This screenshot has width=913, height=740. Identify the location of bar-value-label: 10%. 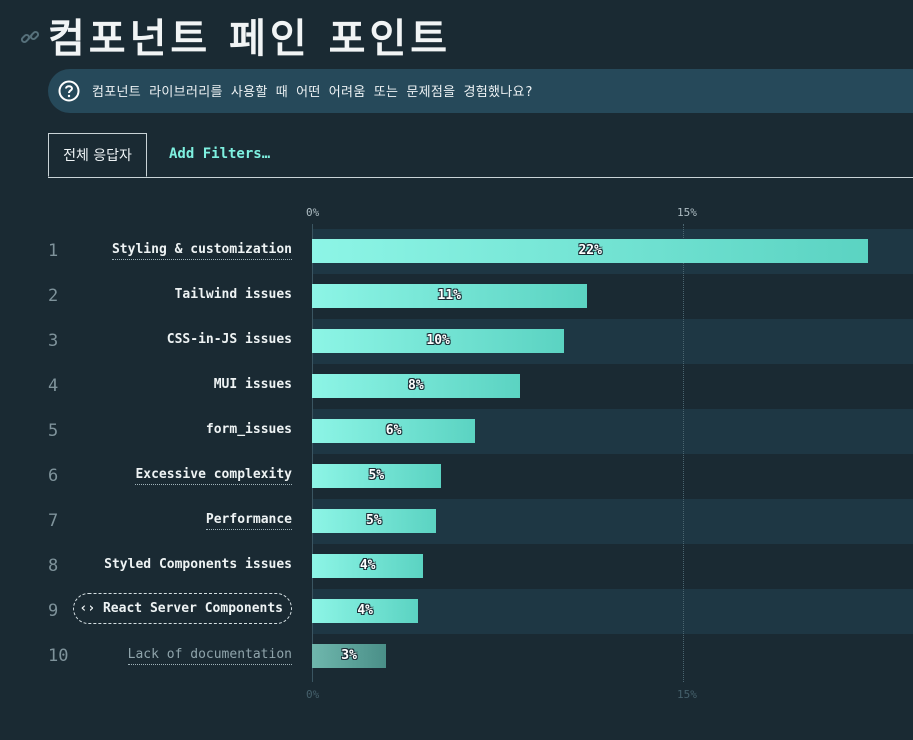
(438, 340).